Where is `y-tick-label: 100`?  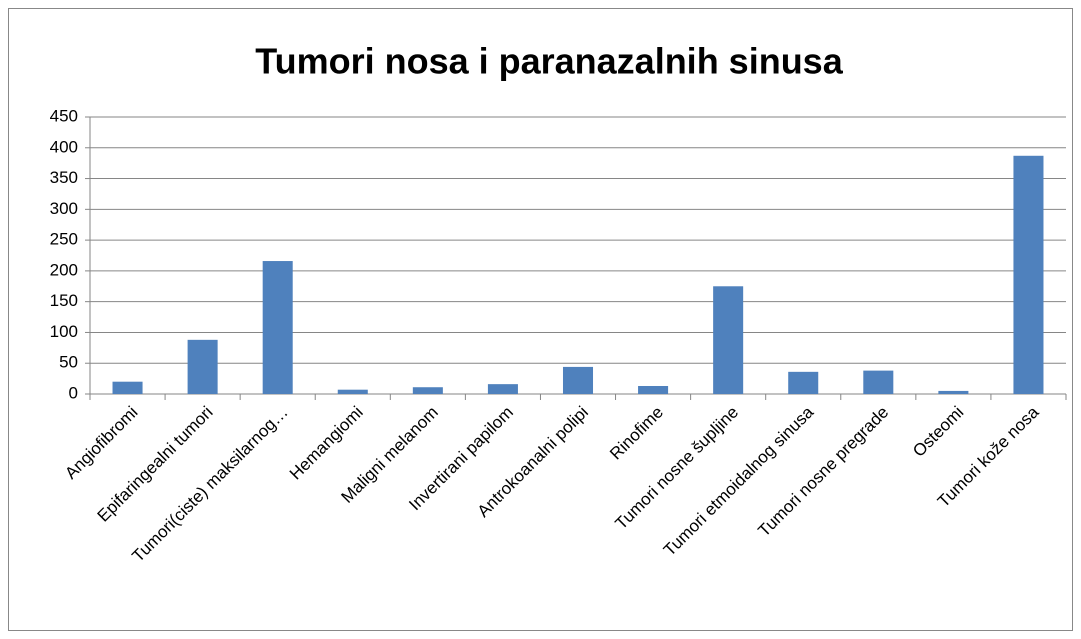 y-tick-label: 100 is located at coordinates (64, 331).